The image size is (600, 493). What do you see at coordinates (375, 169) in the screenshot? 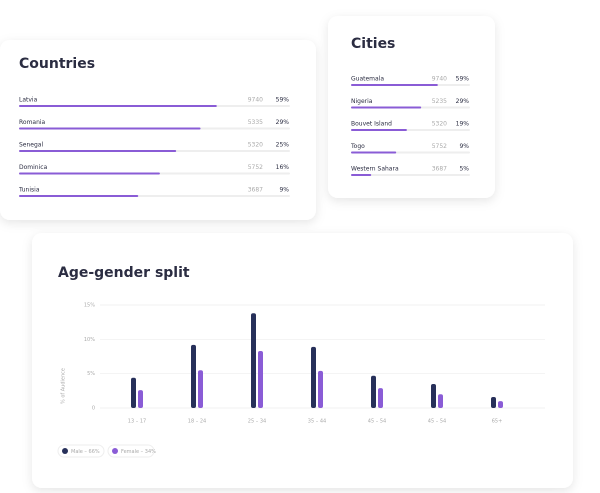
I see `row-name: Western Sahara` at bounding box center [375, 169].